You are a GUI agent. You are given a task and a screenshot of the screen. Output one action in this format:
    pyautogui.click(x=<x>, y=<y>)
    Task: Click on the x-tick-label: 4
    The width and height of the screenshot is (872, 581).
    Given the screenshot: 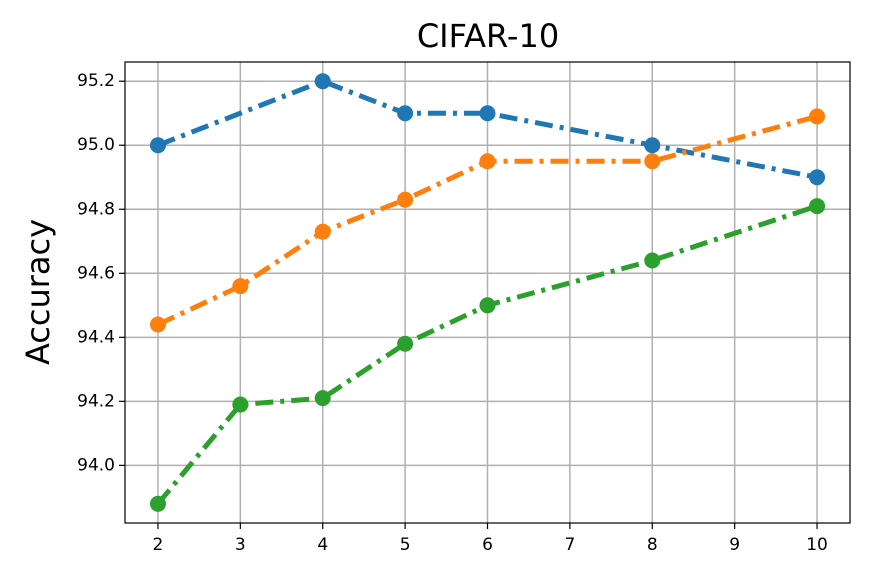 What is the action you would take?
    pyautogui.click(x=322, y=545)
    